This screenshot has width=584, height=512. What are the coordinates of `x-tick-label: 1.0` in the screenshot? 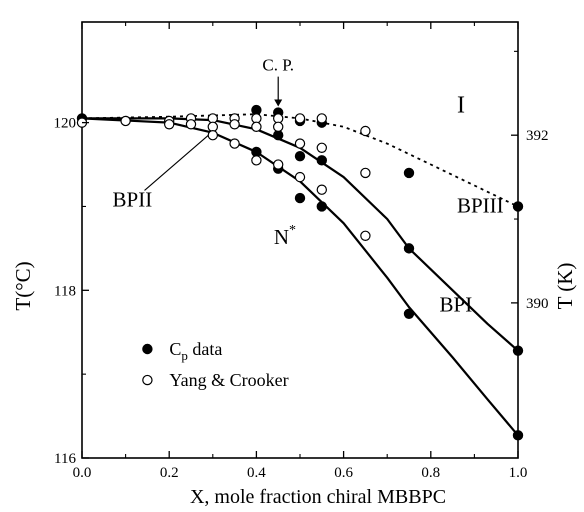 It's located at (518, 473).